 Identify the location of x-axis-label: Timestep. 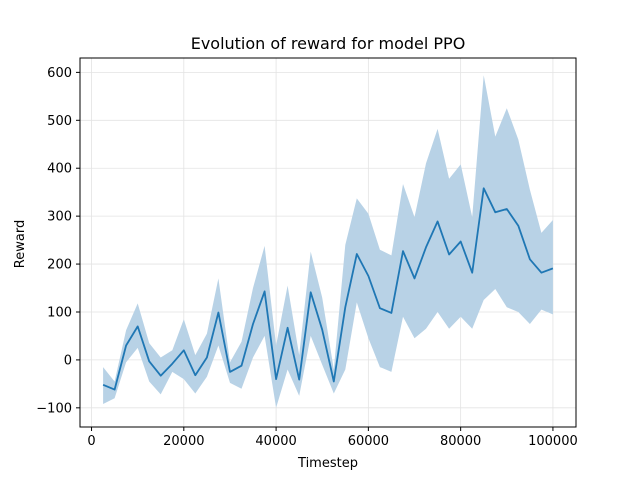
(327, 463).